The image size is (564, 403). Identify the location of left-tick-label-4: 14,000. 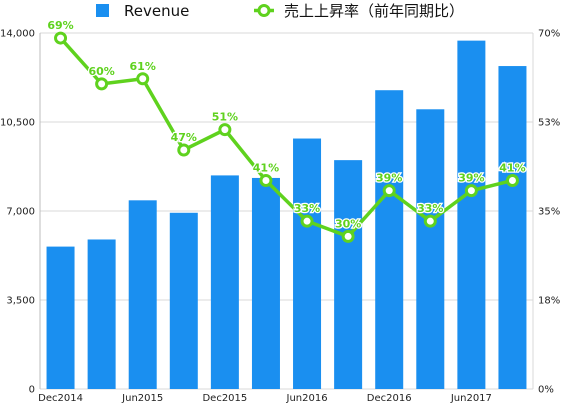
(17, 34).